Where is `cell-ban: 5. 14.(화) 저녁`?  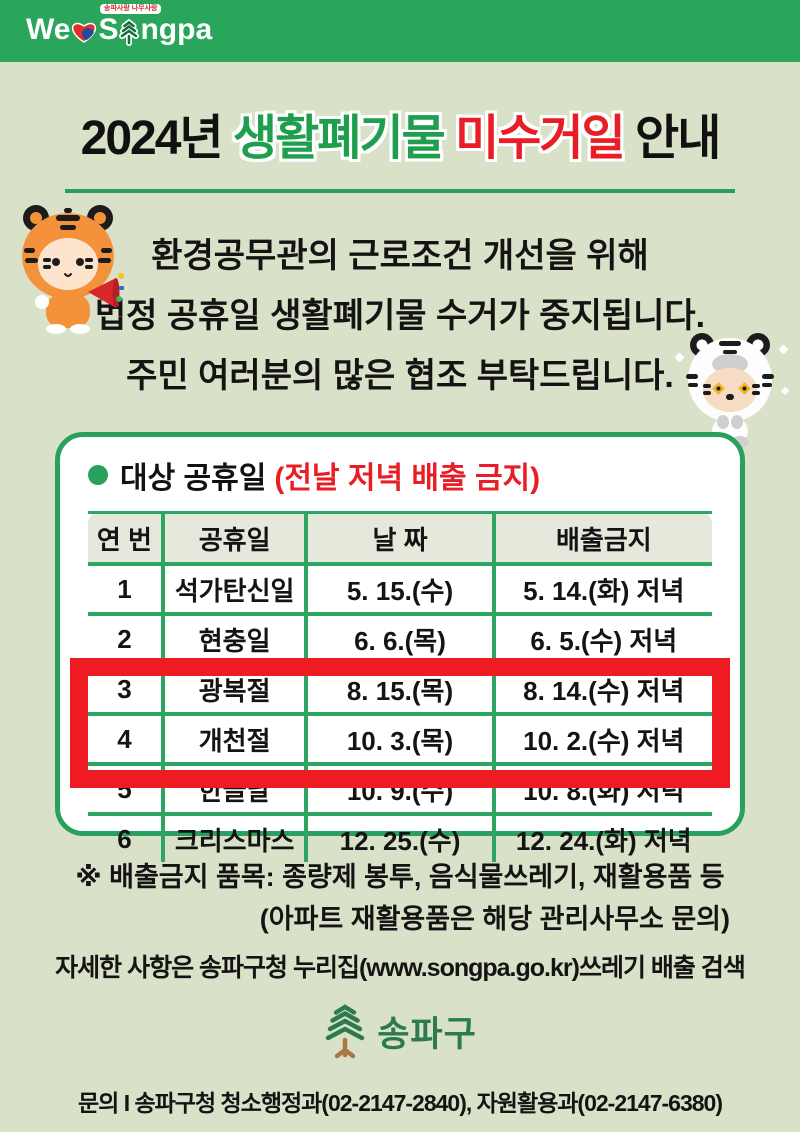 cell-ban: 5. 14.(화) 저녁 is located at coordinates (602, 590).